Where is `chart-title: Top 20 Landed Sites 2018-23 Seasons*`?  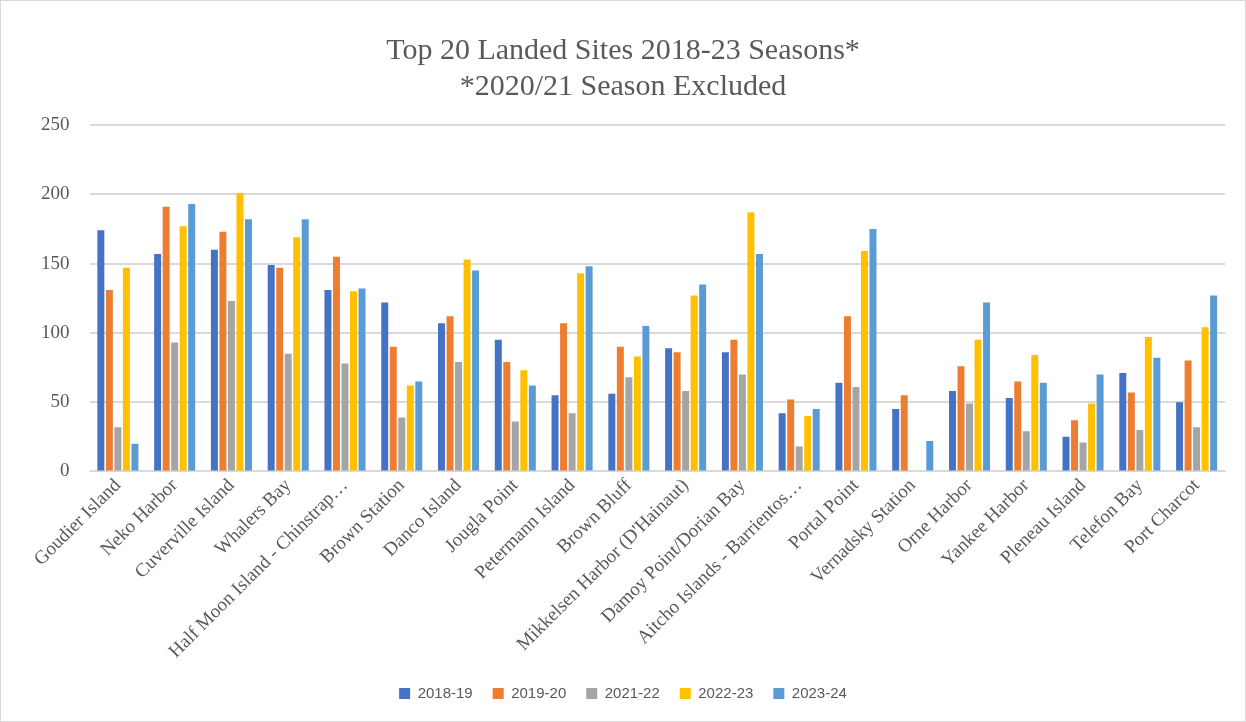 chart-title: Top 20 Landed Sites 2018-23 Seasons* is located at coordinates (623, 48).